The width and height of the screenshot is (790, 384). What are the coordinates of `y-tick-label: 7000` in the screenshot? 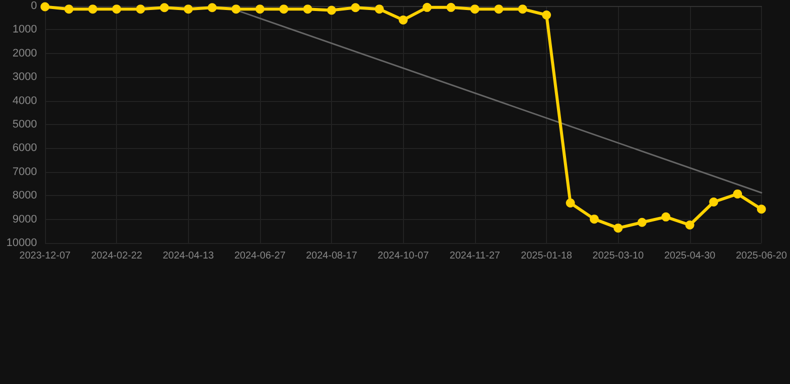 It's located at (24, 172).